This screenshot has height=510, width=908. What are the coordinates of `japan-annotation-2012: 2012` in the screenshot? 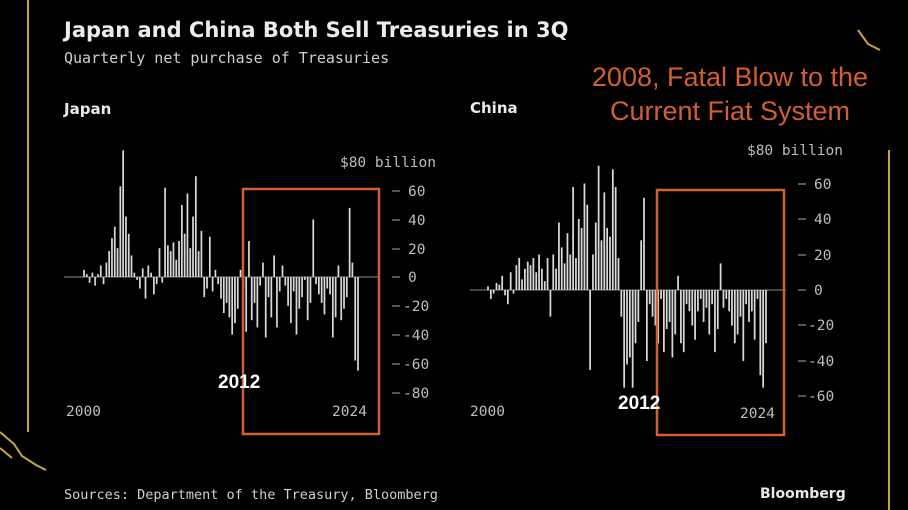 It's located at (239, 382).